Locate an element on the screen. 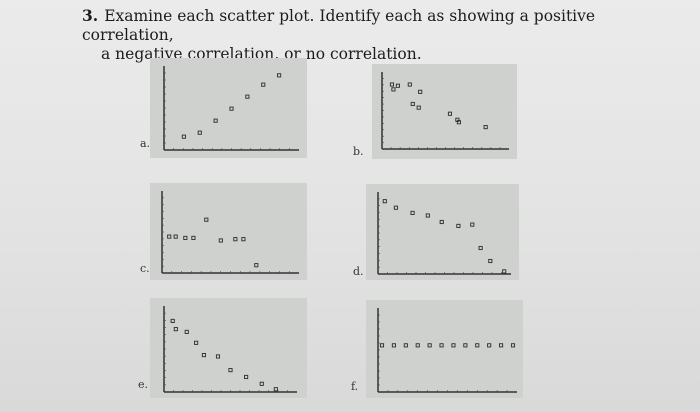 This screenshot has width=700, height=412. plot-panel-e is located at coordinates (228, 348).